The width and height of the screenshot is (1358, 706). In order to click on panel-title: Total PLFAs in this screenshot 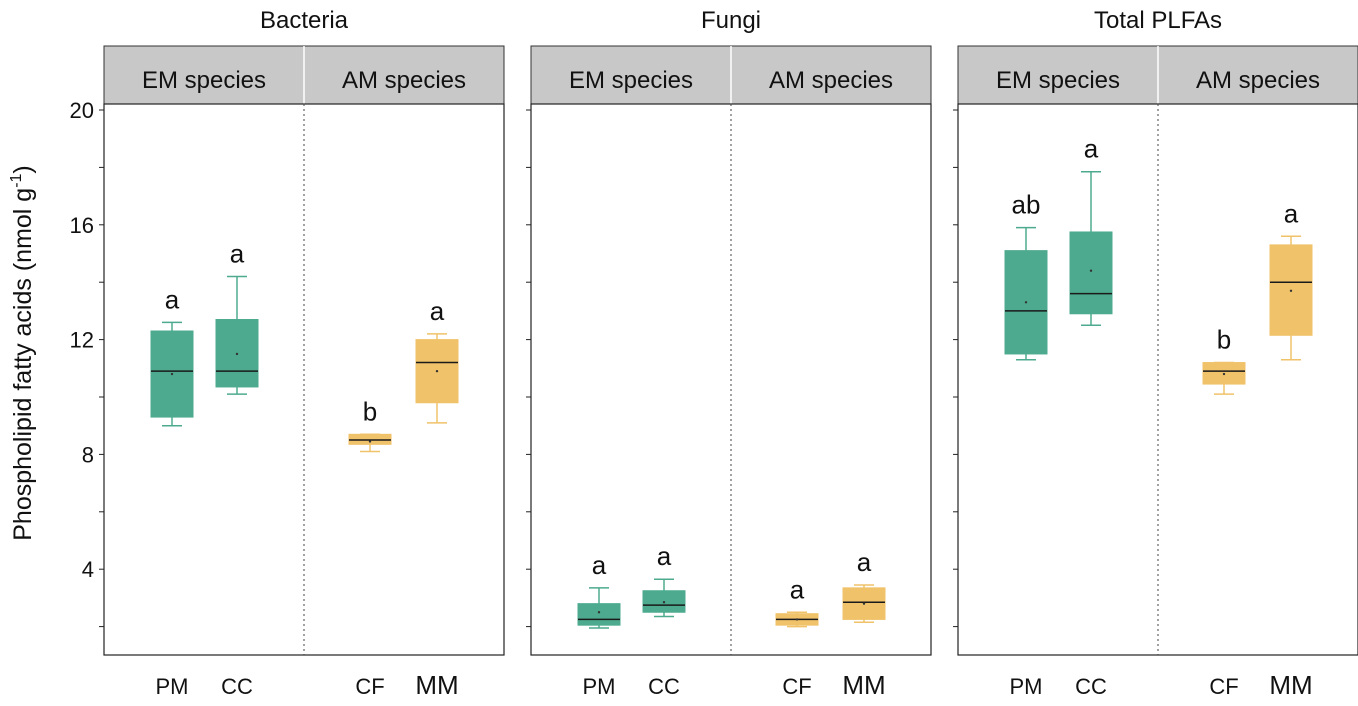, I will do `click(1158, 20)`.